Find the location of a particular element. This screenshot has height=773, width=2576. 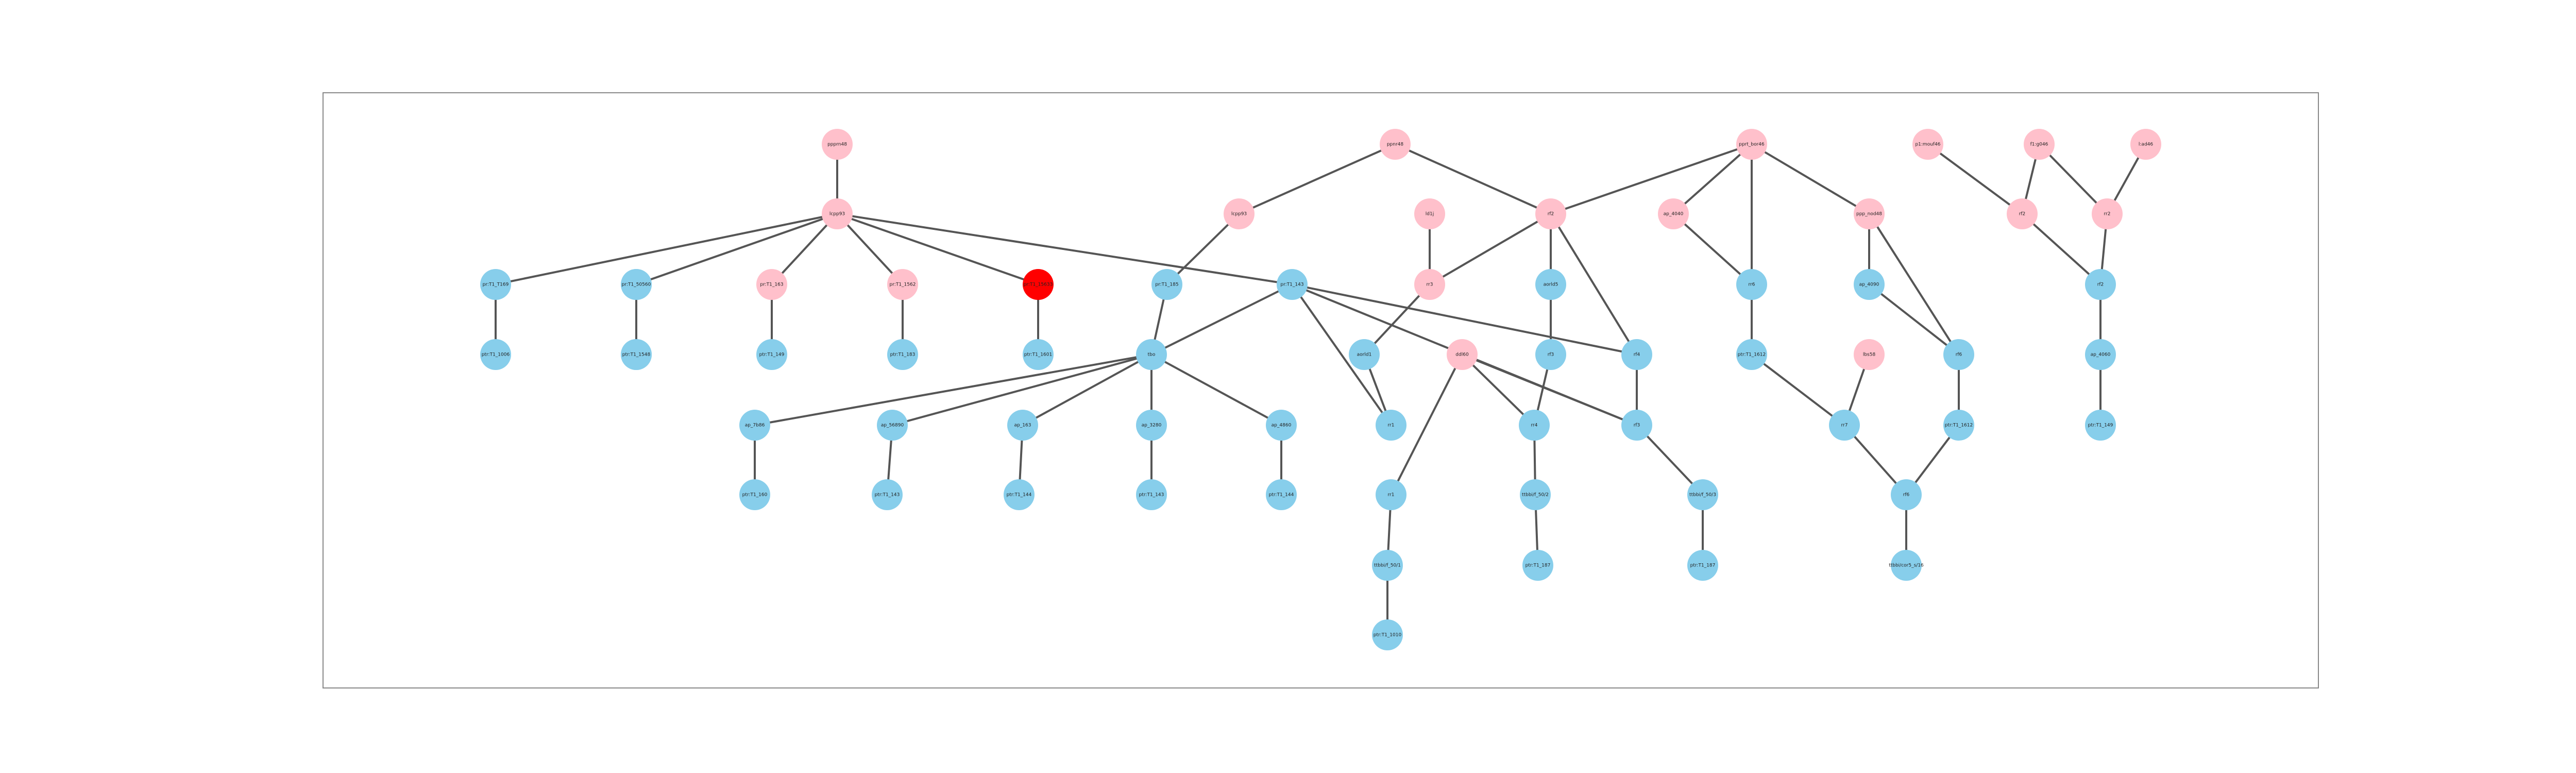

edge-n57-n58 is located at coordinates (1875, 460).